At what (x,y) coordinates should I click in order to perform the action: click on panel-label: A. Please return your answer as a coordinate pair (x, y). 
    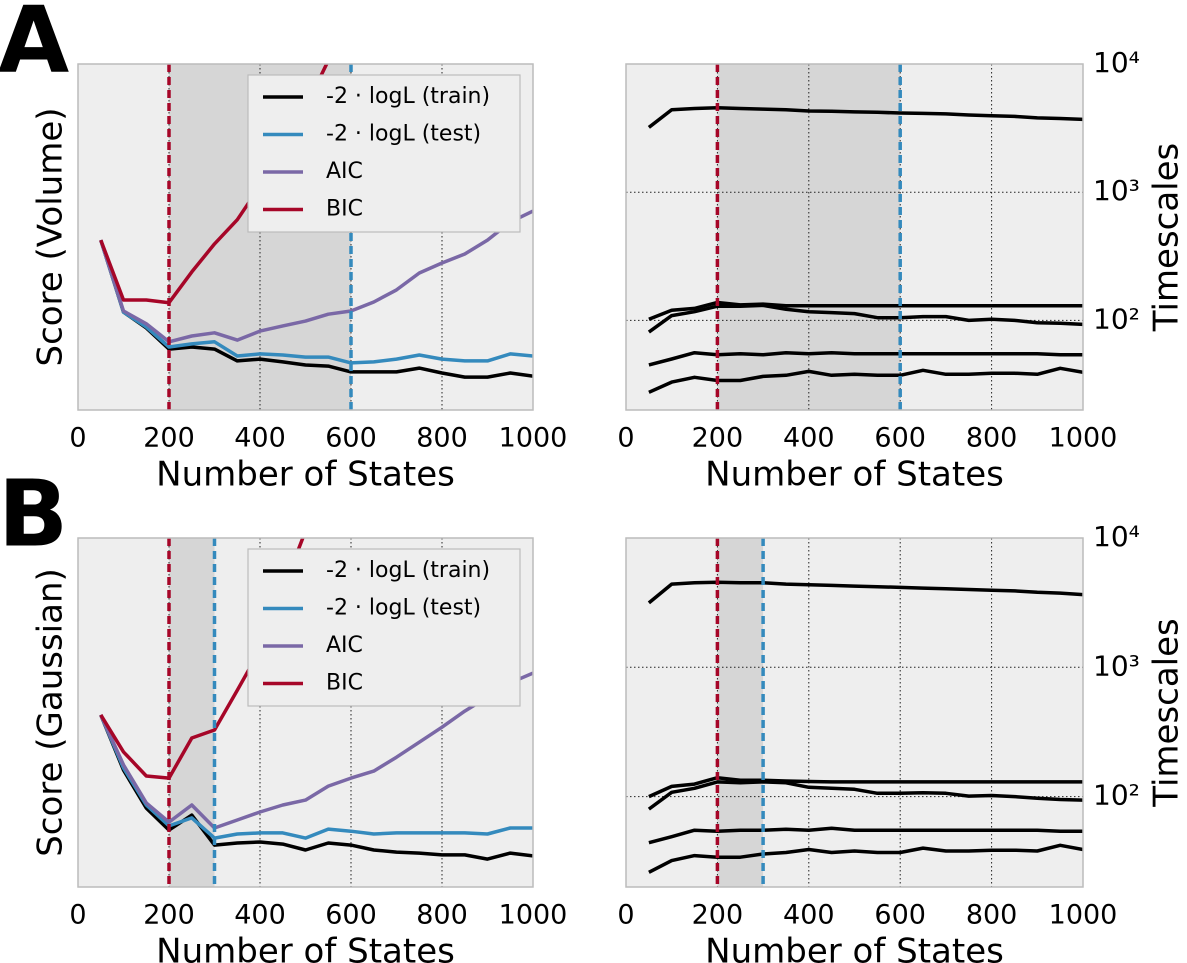
    Looking at the image, I should click on (34, 46).